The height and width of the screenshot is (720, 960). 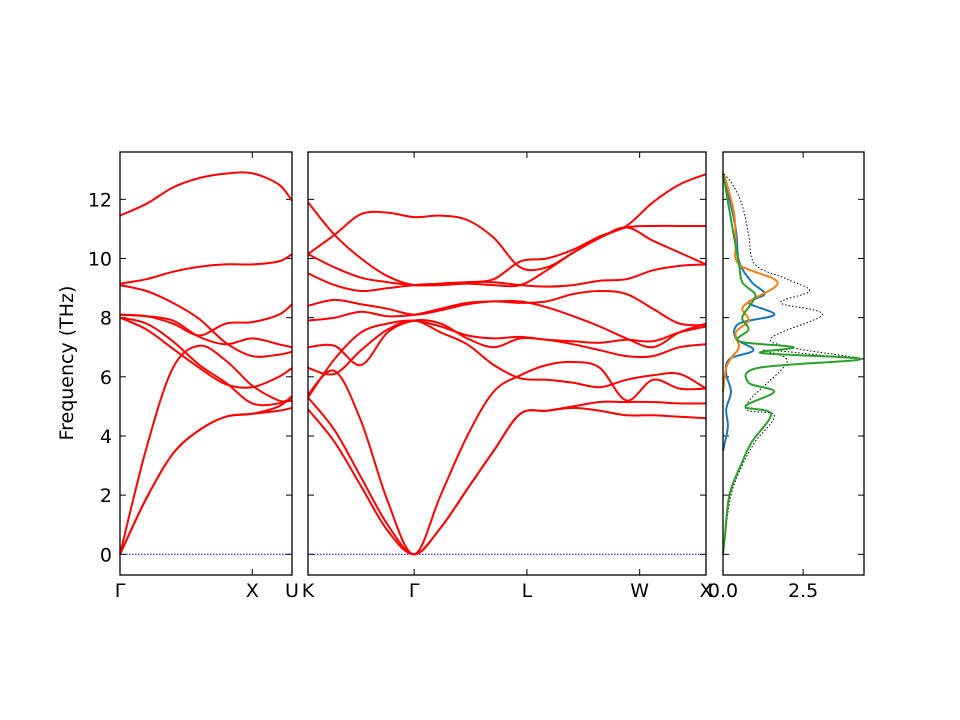 What do you see at coordinates (106, 555) in the screenshot?
I see `y-tick-label: 0` at bounding box center [106, 555].